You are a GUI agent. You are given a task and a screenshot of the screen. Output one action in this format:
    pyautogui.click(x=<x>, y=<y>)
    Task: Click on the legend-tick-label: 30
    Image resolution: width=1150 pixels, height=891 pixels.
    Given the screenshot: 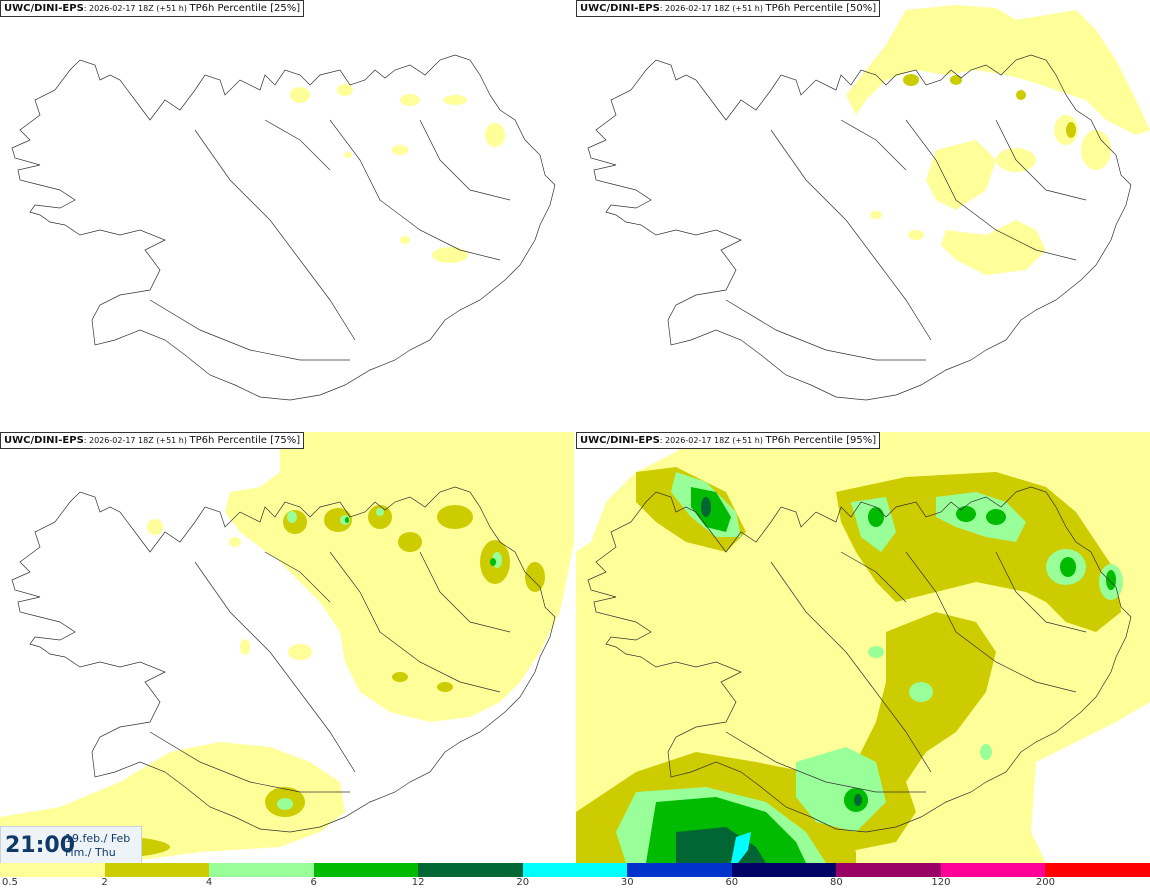 What is the action you would take?
    pyautogui.click(x=627, y=882)
    